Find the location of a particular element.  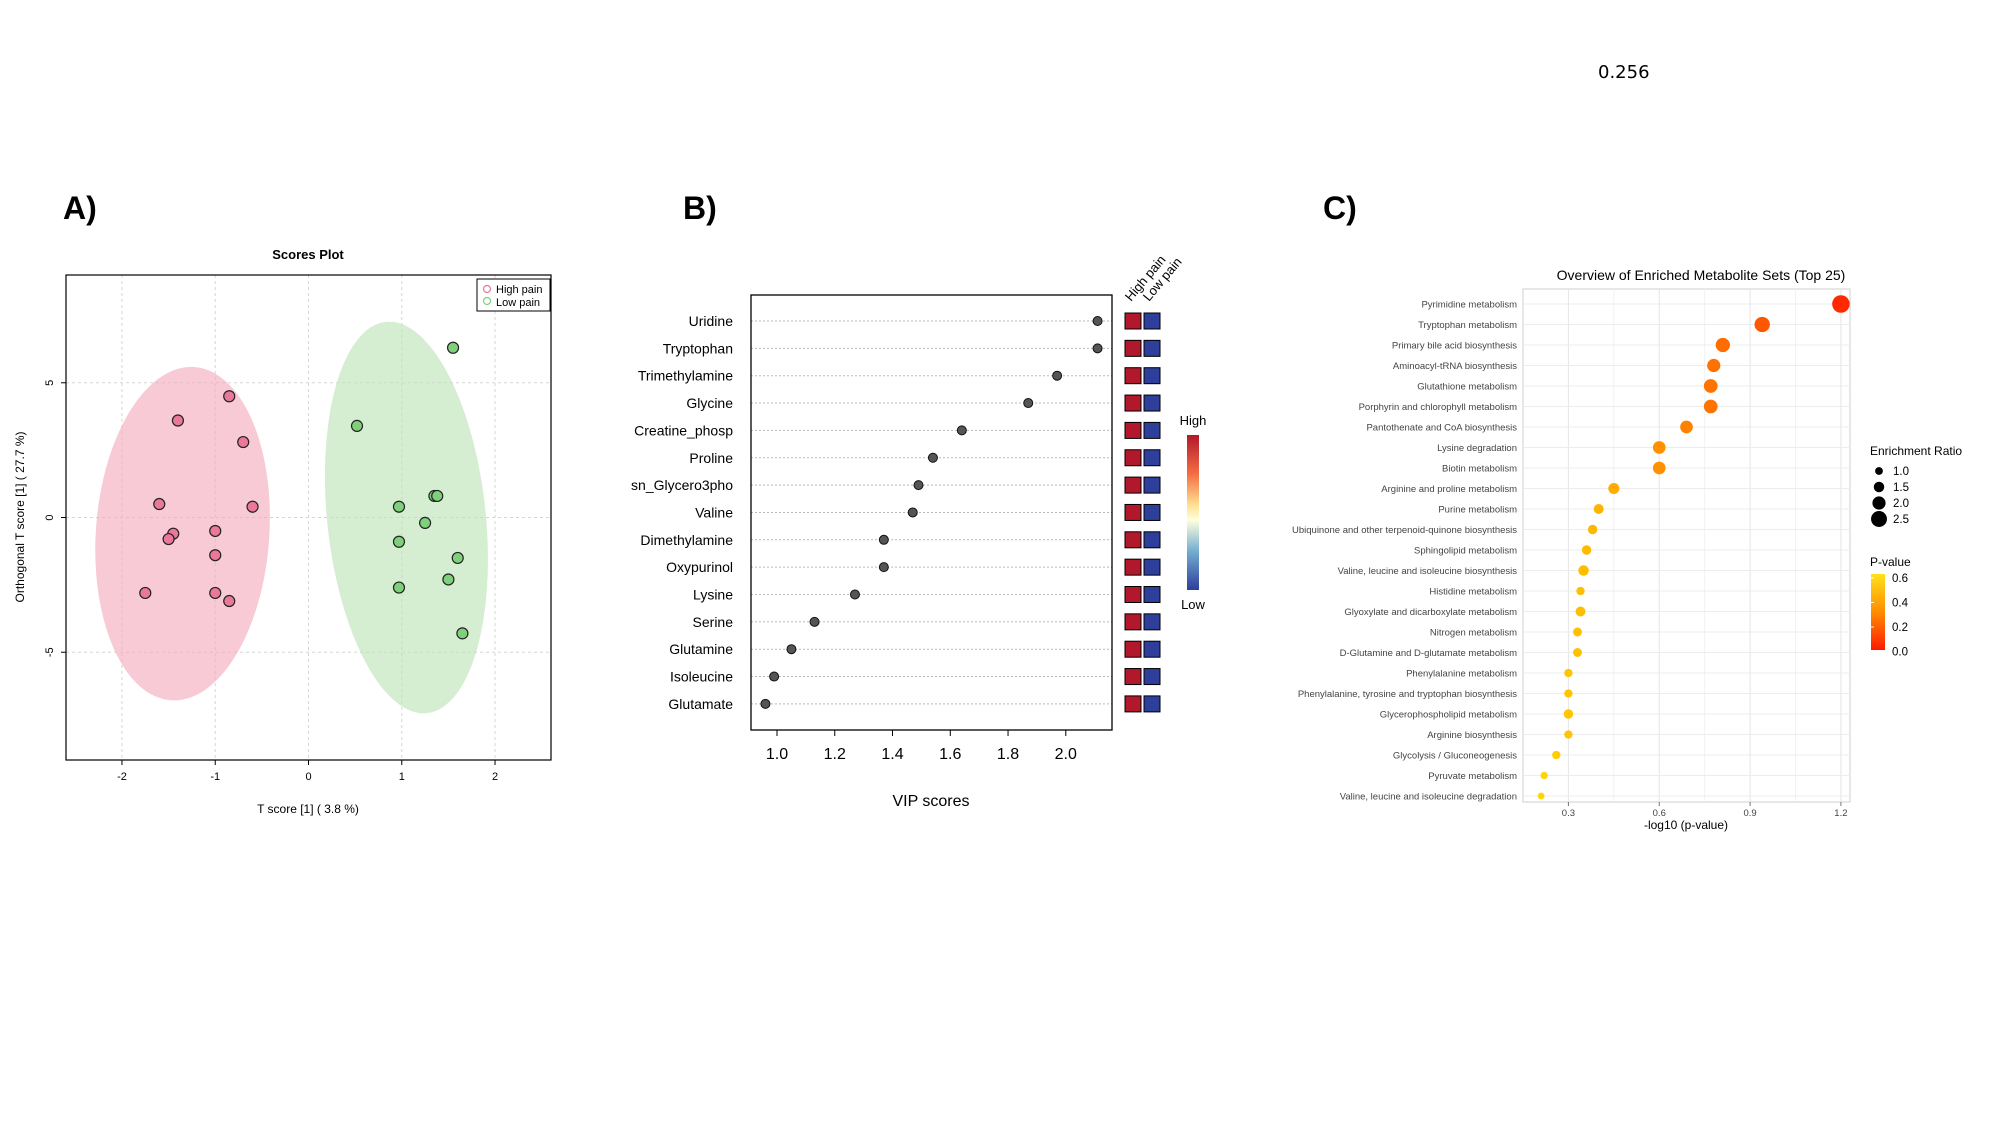

vip-x-tick-label: 2.0 is located at coordinates (1066, 754).